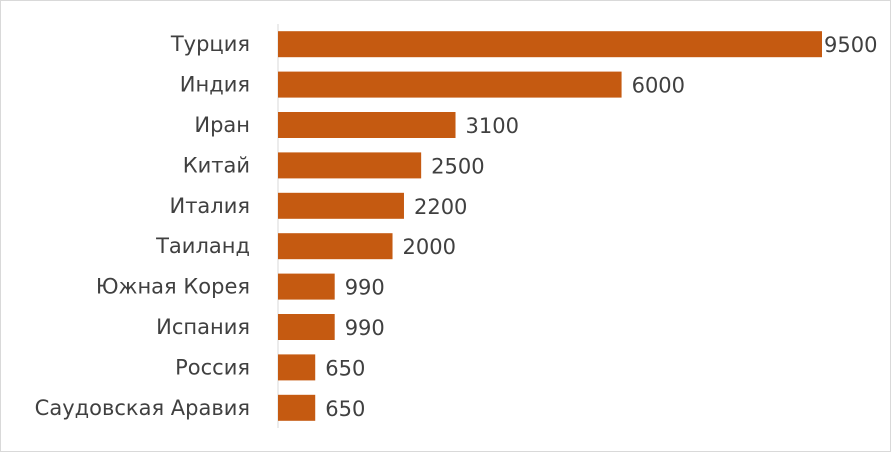 The width and height of the screenshot is (891, 452). What do you see at coordinates (850, 45) in the screenshot?
I see `data-label: 9500` at bounding box center [850, 45].